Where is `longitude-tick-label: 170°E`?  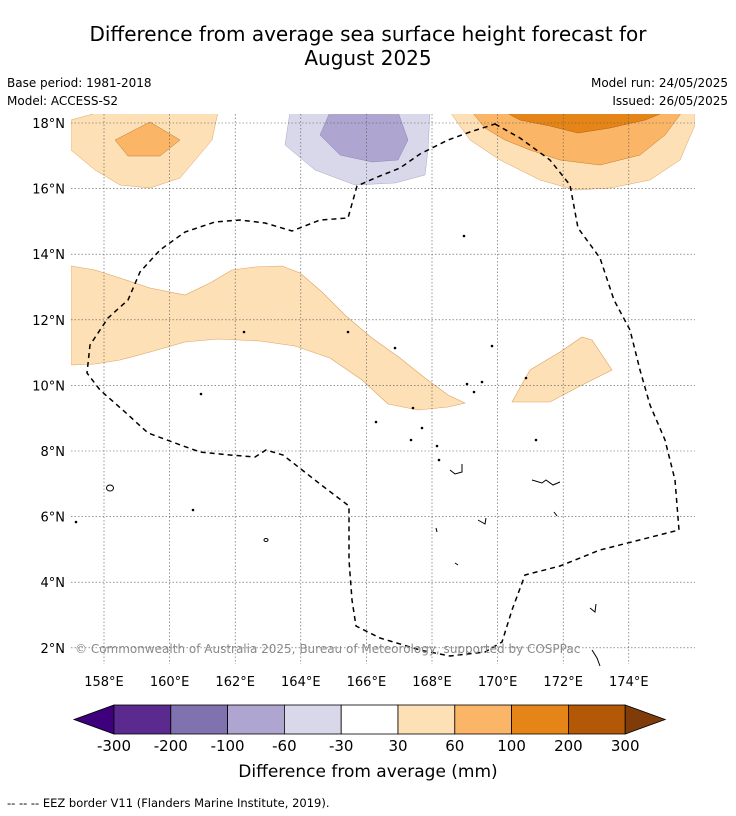 longitude-tick-label: 170°E is located at coordinates (498, 682).